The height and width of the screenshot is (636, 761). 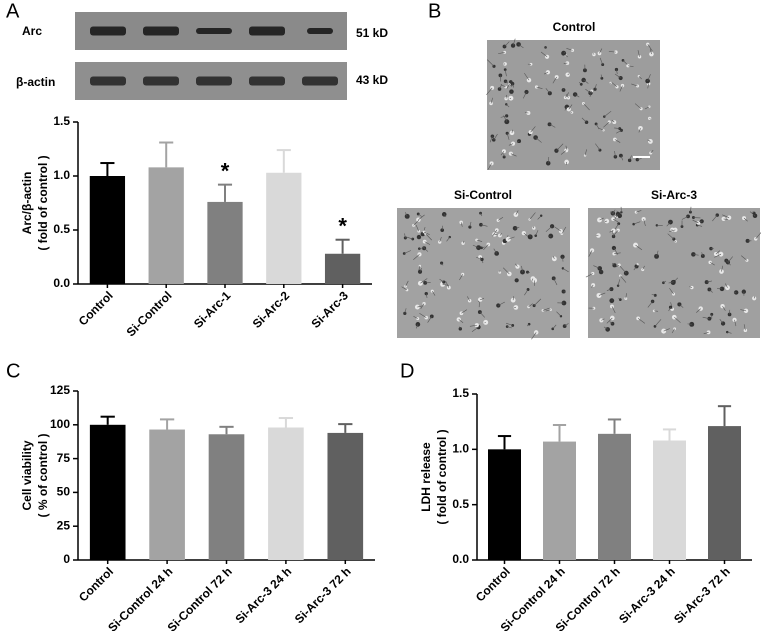 I want to click on blot-size: 43 kD, so click(x=372, y=80).